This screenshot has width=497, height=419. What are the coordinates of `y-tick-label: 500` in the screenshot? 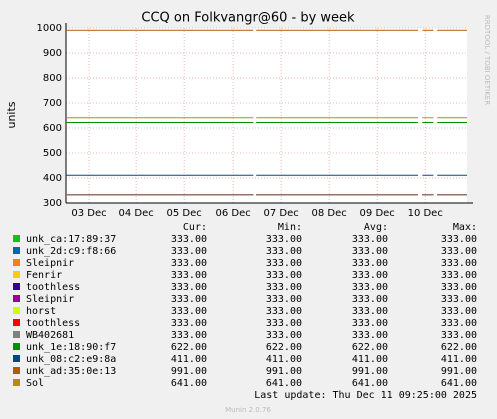 It's located at (52, 153).